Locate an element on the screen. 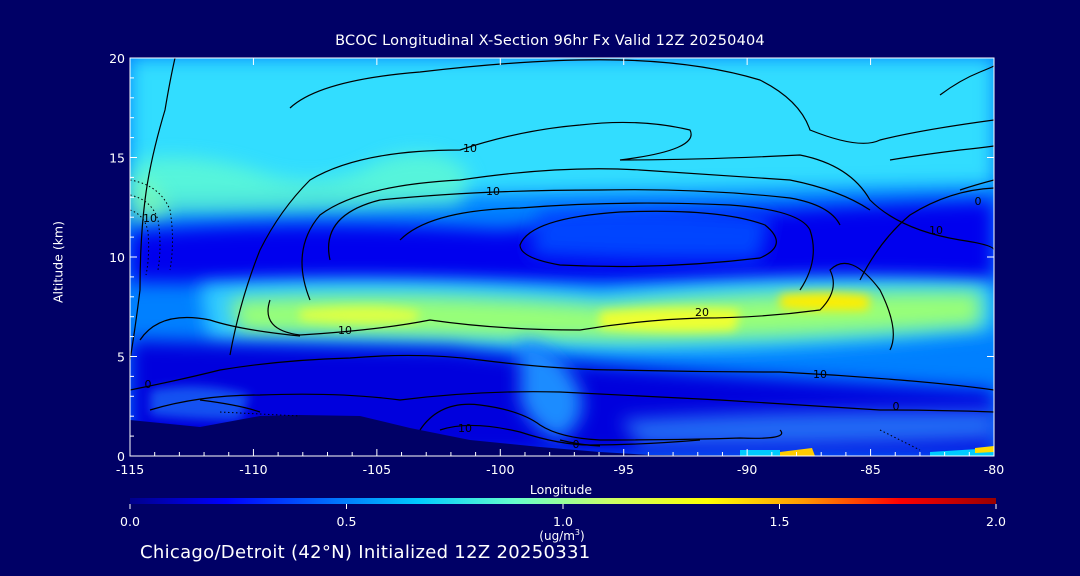 Image resolution: width=1080 pixels, height=576 pixels. x-tick-label: -80 is located at coordinates (994, 469).